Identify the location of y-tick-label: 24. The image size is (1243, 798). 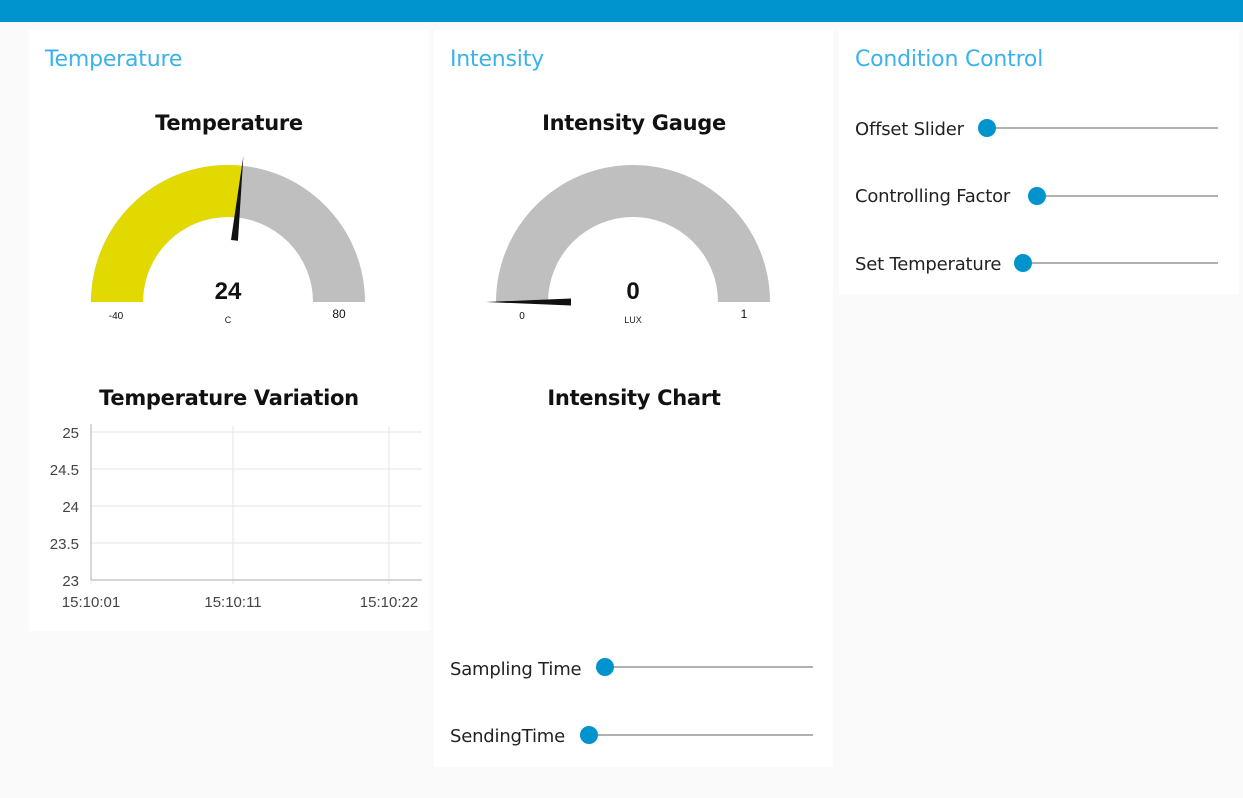
(70, 507).